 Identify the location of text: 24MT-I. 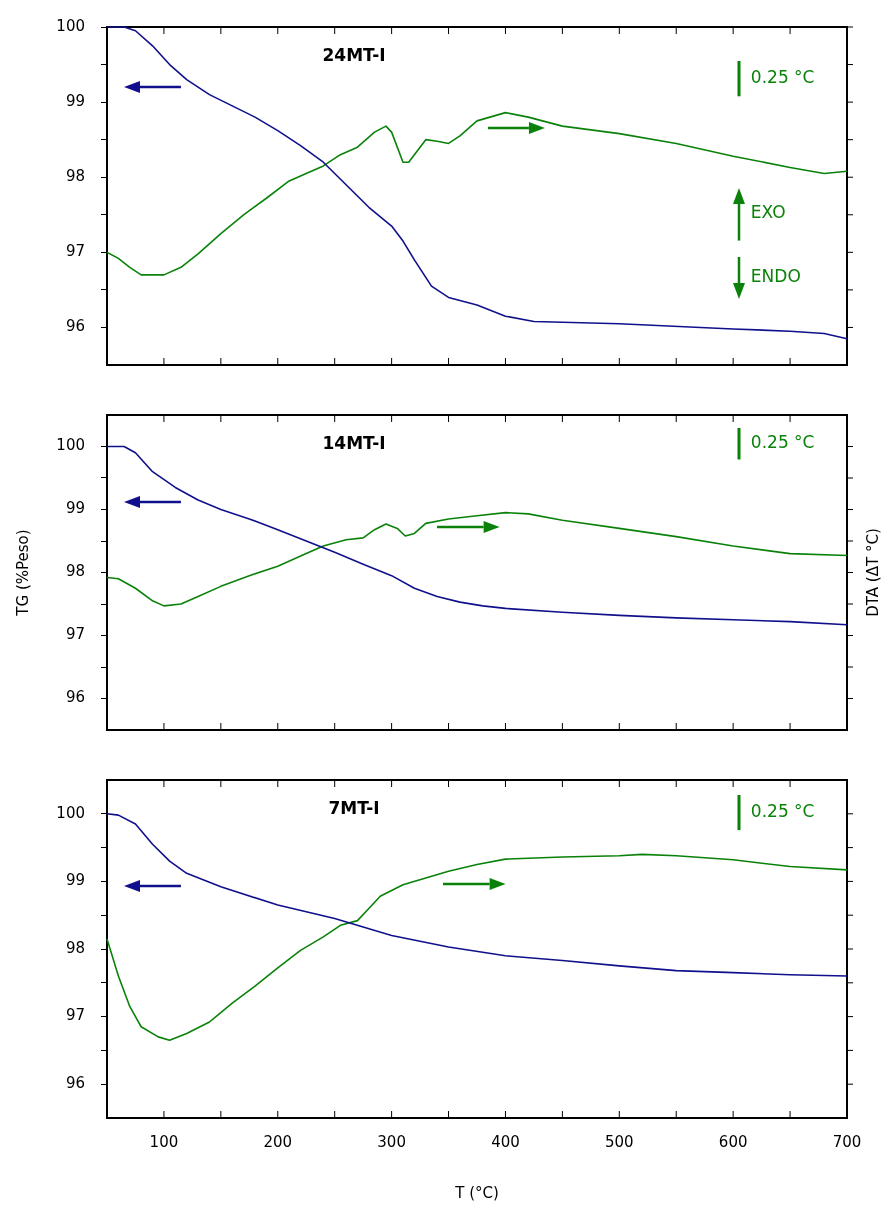
(354, 55).